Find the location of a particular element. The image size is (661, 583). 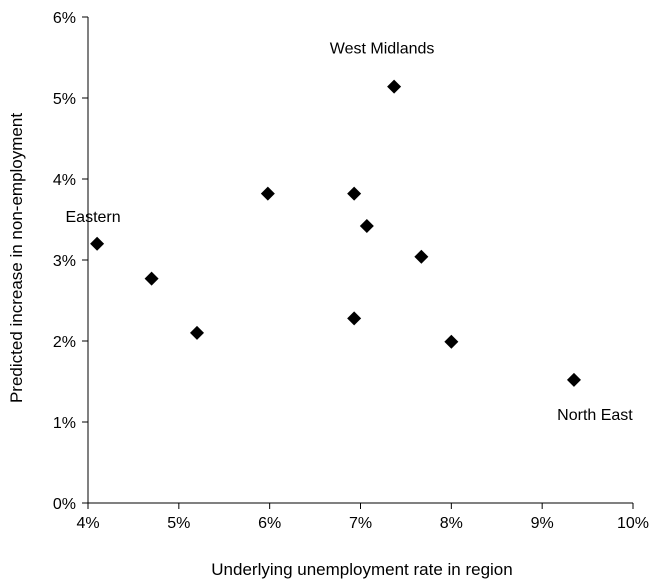

x-tick-label: 7% is located at coordinates (360, 523).